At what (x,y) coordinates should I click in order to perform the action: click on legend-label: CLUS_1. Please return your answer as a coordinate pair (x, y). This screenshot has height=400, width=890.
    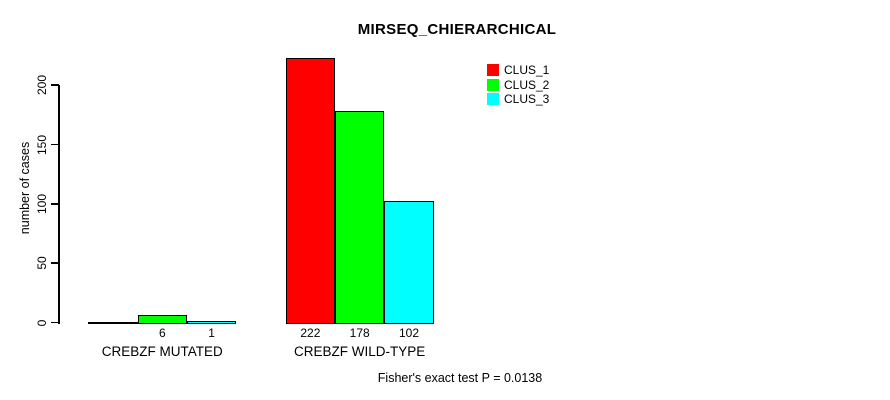
    Looking at the image, I should click on (527, 70).